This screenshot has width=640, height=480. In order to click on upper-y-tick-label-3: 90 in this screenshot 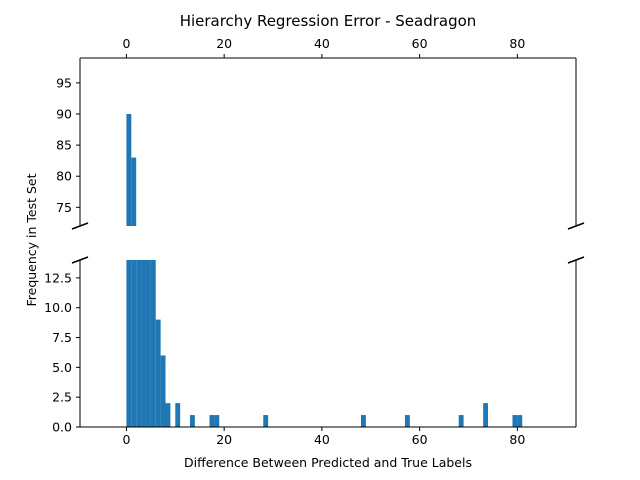, I will do `click(64, 114)`.